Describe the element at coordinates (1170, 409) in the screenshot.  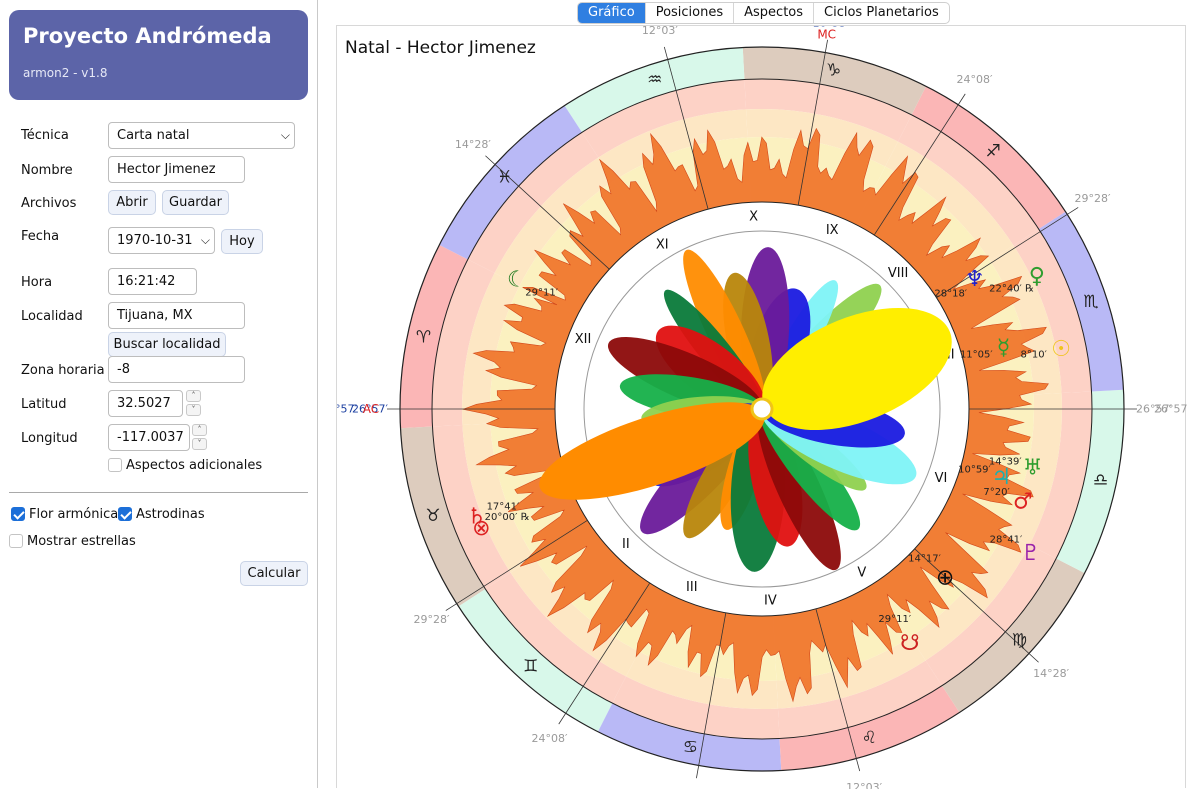
I see `dsc-degree-label: 26°57′` at that location.